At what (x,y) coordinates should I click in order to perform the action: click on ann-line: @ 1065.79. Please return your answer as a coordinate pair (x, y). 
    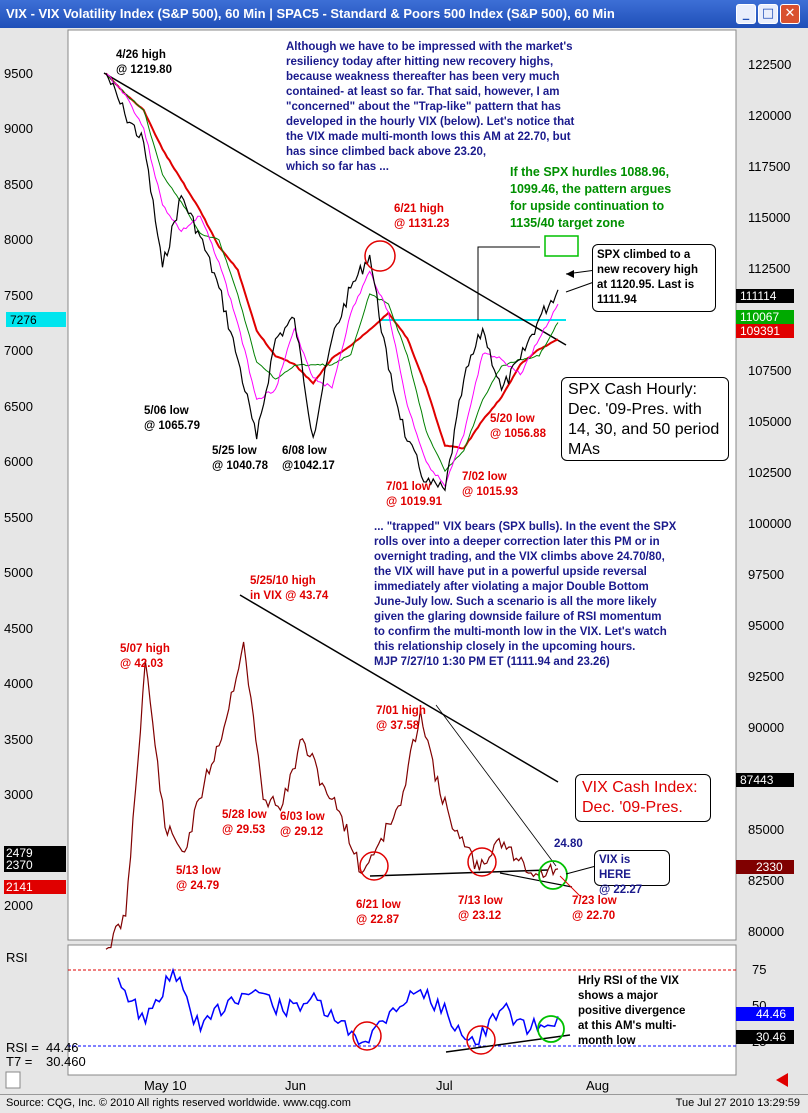
    Looking at the image, I should click on (172, 426).